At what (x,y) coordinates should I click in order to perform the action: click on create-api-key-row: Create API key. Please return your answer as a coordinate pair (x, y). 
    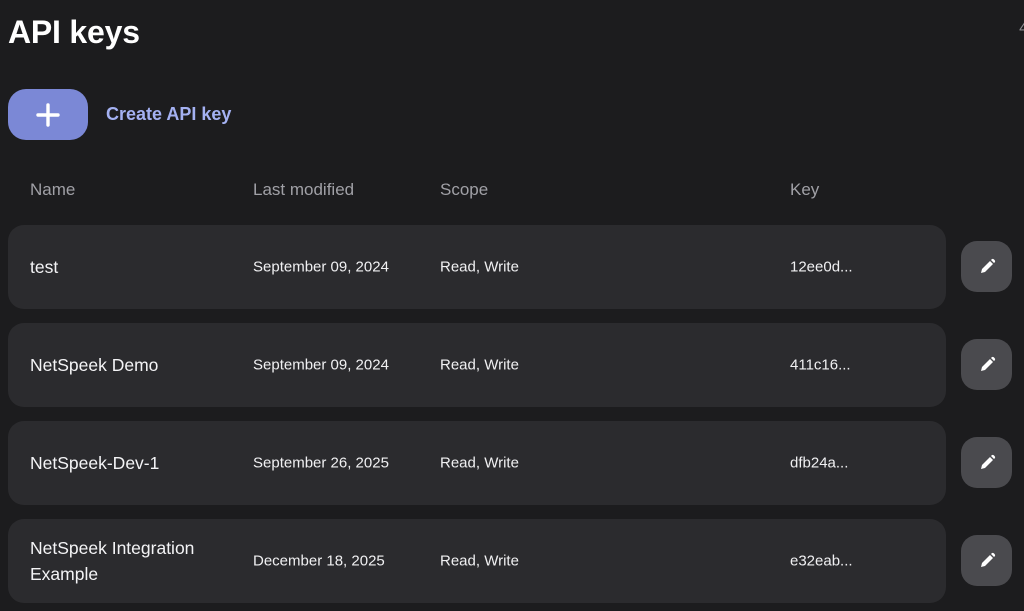
    Looking at the image, I should click on (119, 114).